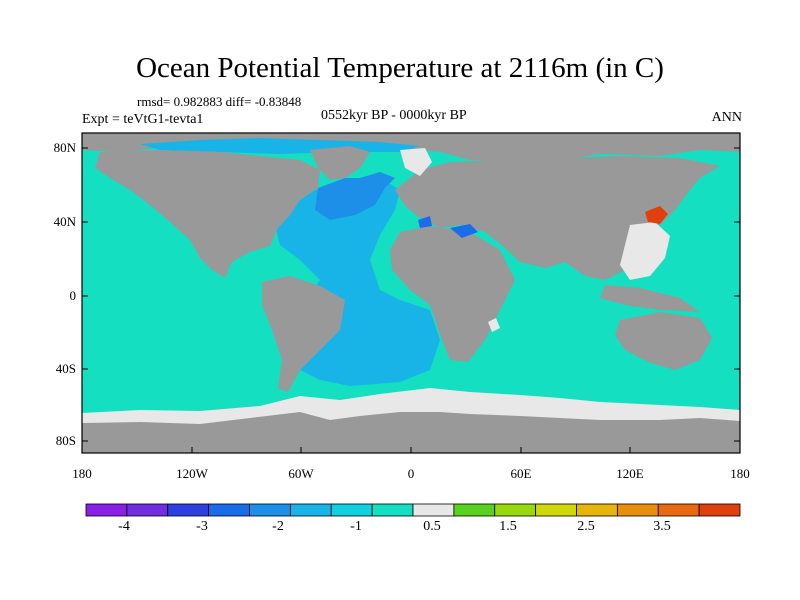 This screenshot has height=600, width=800. What do you see at coordinates (301, 473) in the screenshot?
I see `lon-label-60w: 60W` at bounding box center [301, 473].